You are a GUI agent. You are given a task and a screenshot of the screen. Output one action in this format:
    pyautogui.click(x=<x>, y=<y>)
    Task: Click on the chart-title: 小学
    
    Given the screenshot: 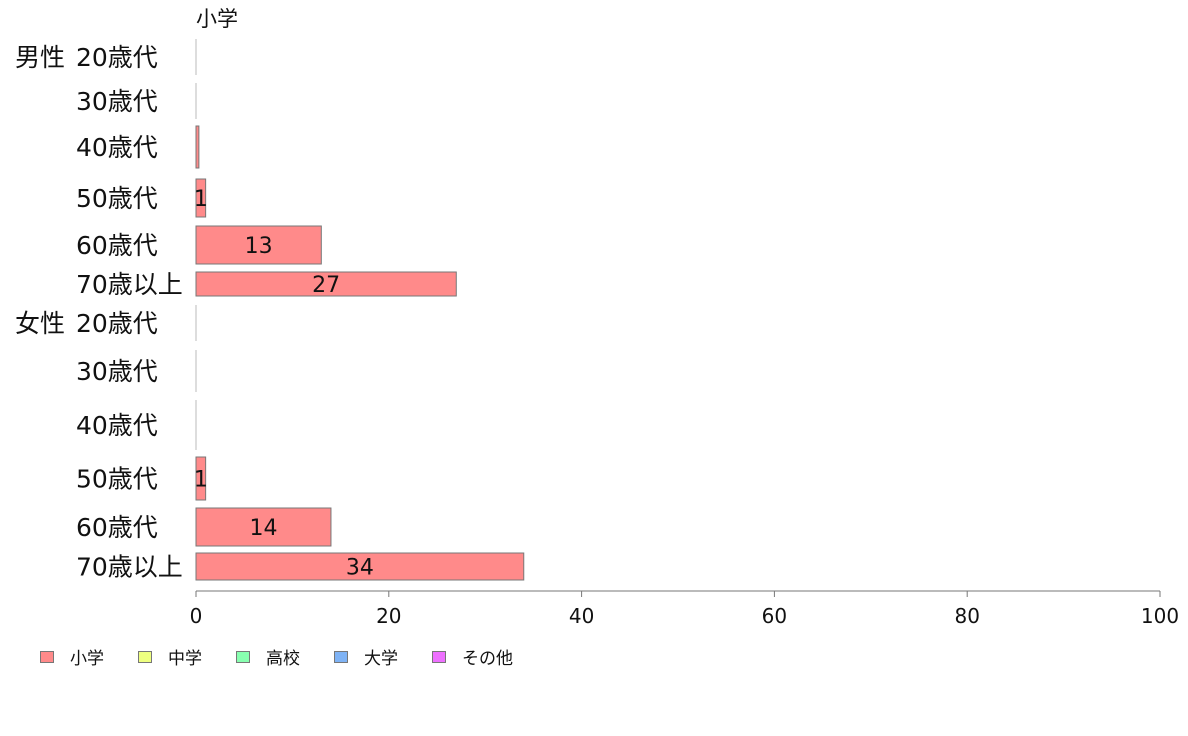 What is the action you would take?
    pyautogui.click(x=217, y=19)
    